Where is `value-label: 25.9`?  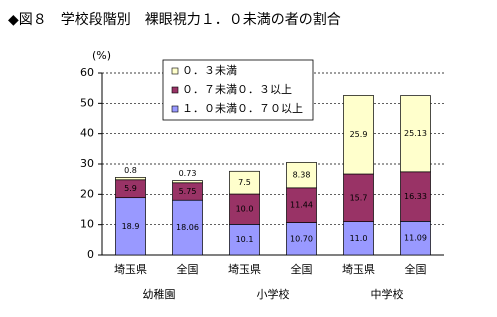 value-label: 25.9 is located at coordinates (359, 134).